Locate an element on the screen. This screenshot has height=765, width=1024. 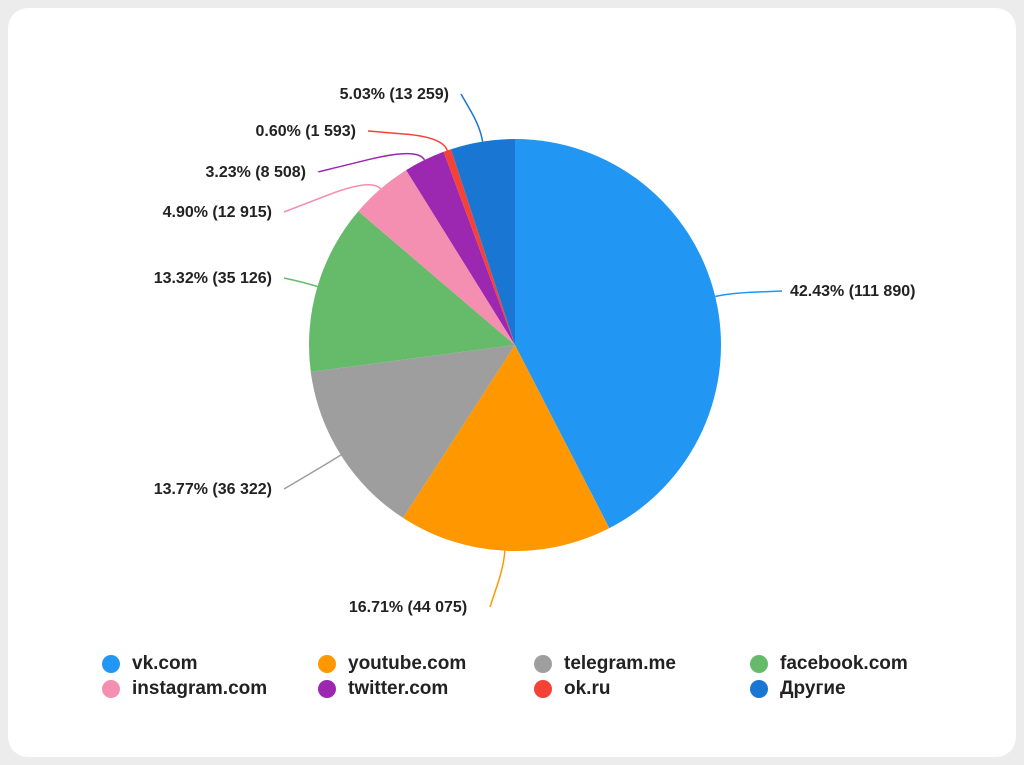
legend-label: instagram.com is located at coordinates (200, 688).